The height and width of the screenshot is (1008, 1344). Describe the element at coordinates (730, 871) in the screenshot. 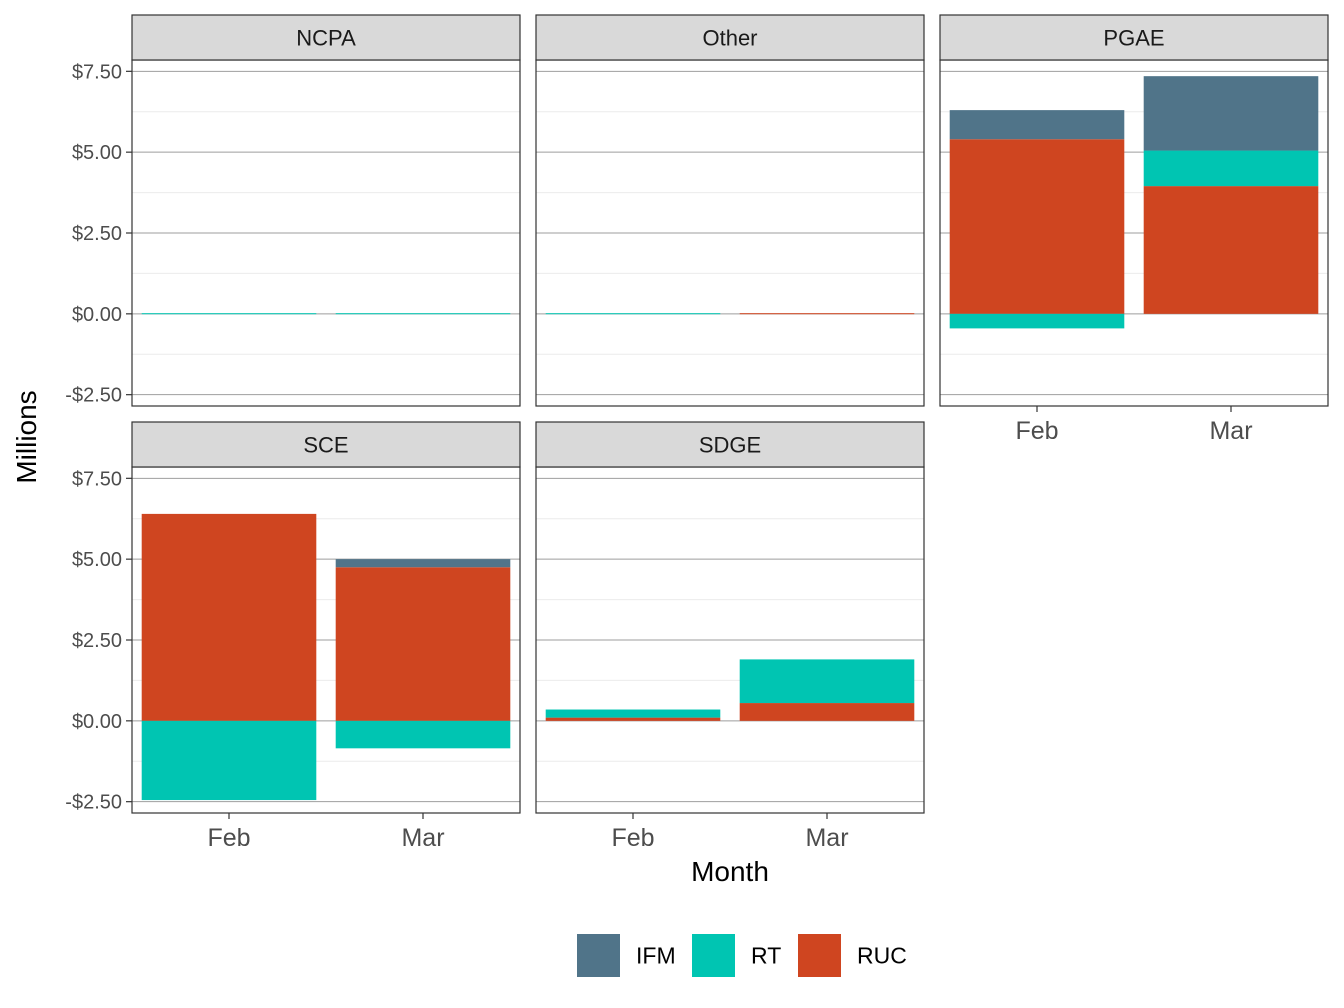

I see `x-axis-title: Month` at that location.